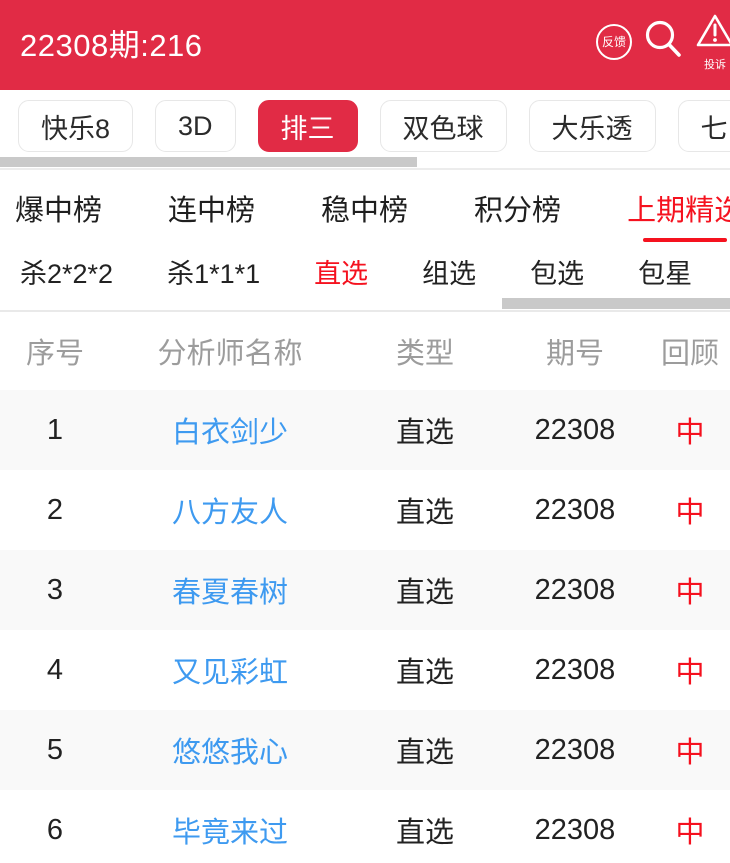 The width and height of the screenshot is (730, 863). Describe the element at coordinates (365, 826) in the screenshot. I see `table-row: 6 毕竟来过 直选 22308 中` at that location.